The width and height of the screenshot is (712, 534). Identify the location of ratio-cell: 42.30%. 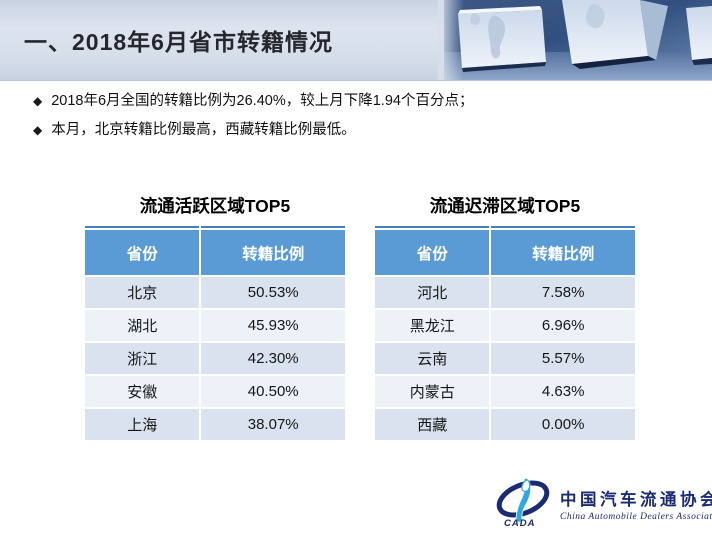
(273, 358).